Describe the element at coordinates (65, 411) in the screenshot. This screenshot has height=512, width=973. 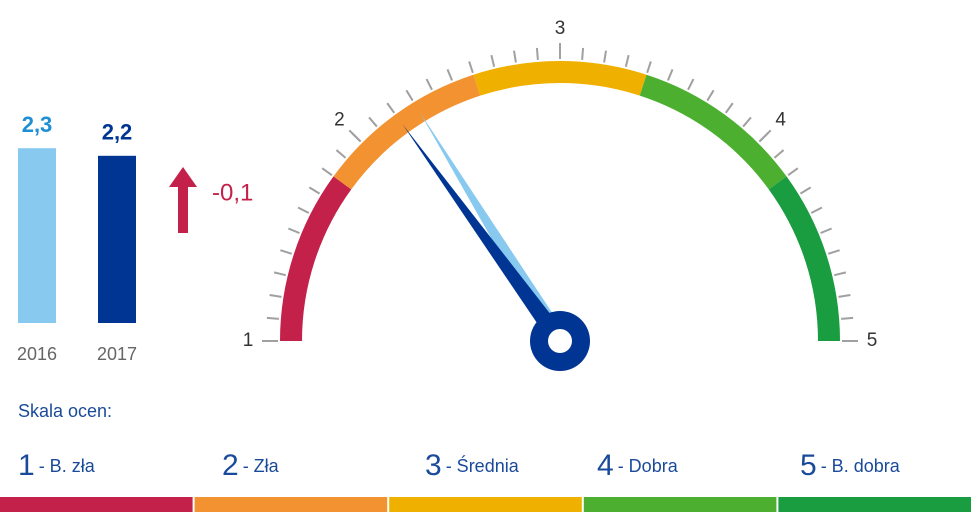
I see `scale-title: Skala ocen:` at that location.